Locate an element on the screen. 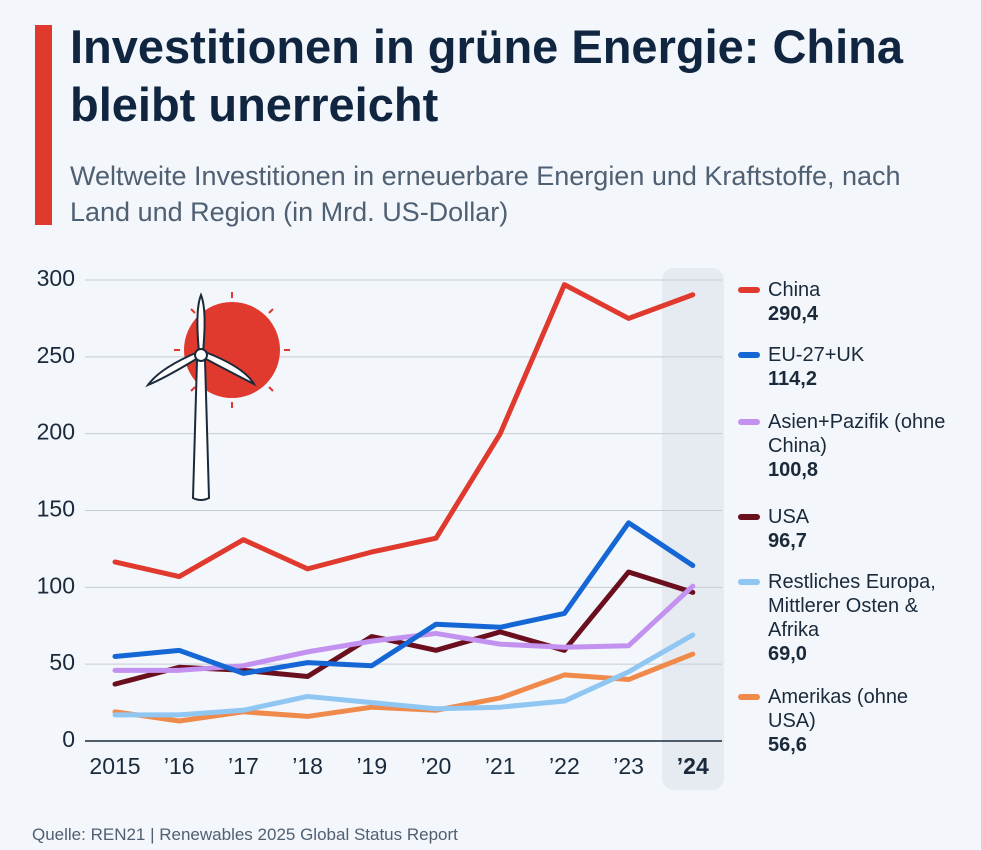 The height and width of the screenshot is (850, 981). legend-label: Amerikas (ohne USA) is located at coordinates (838, 709).